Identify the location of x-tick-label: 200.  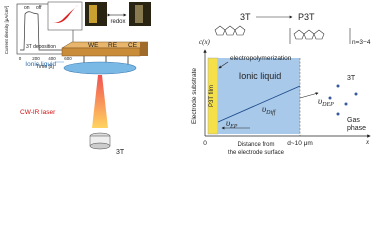
(36, 58).